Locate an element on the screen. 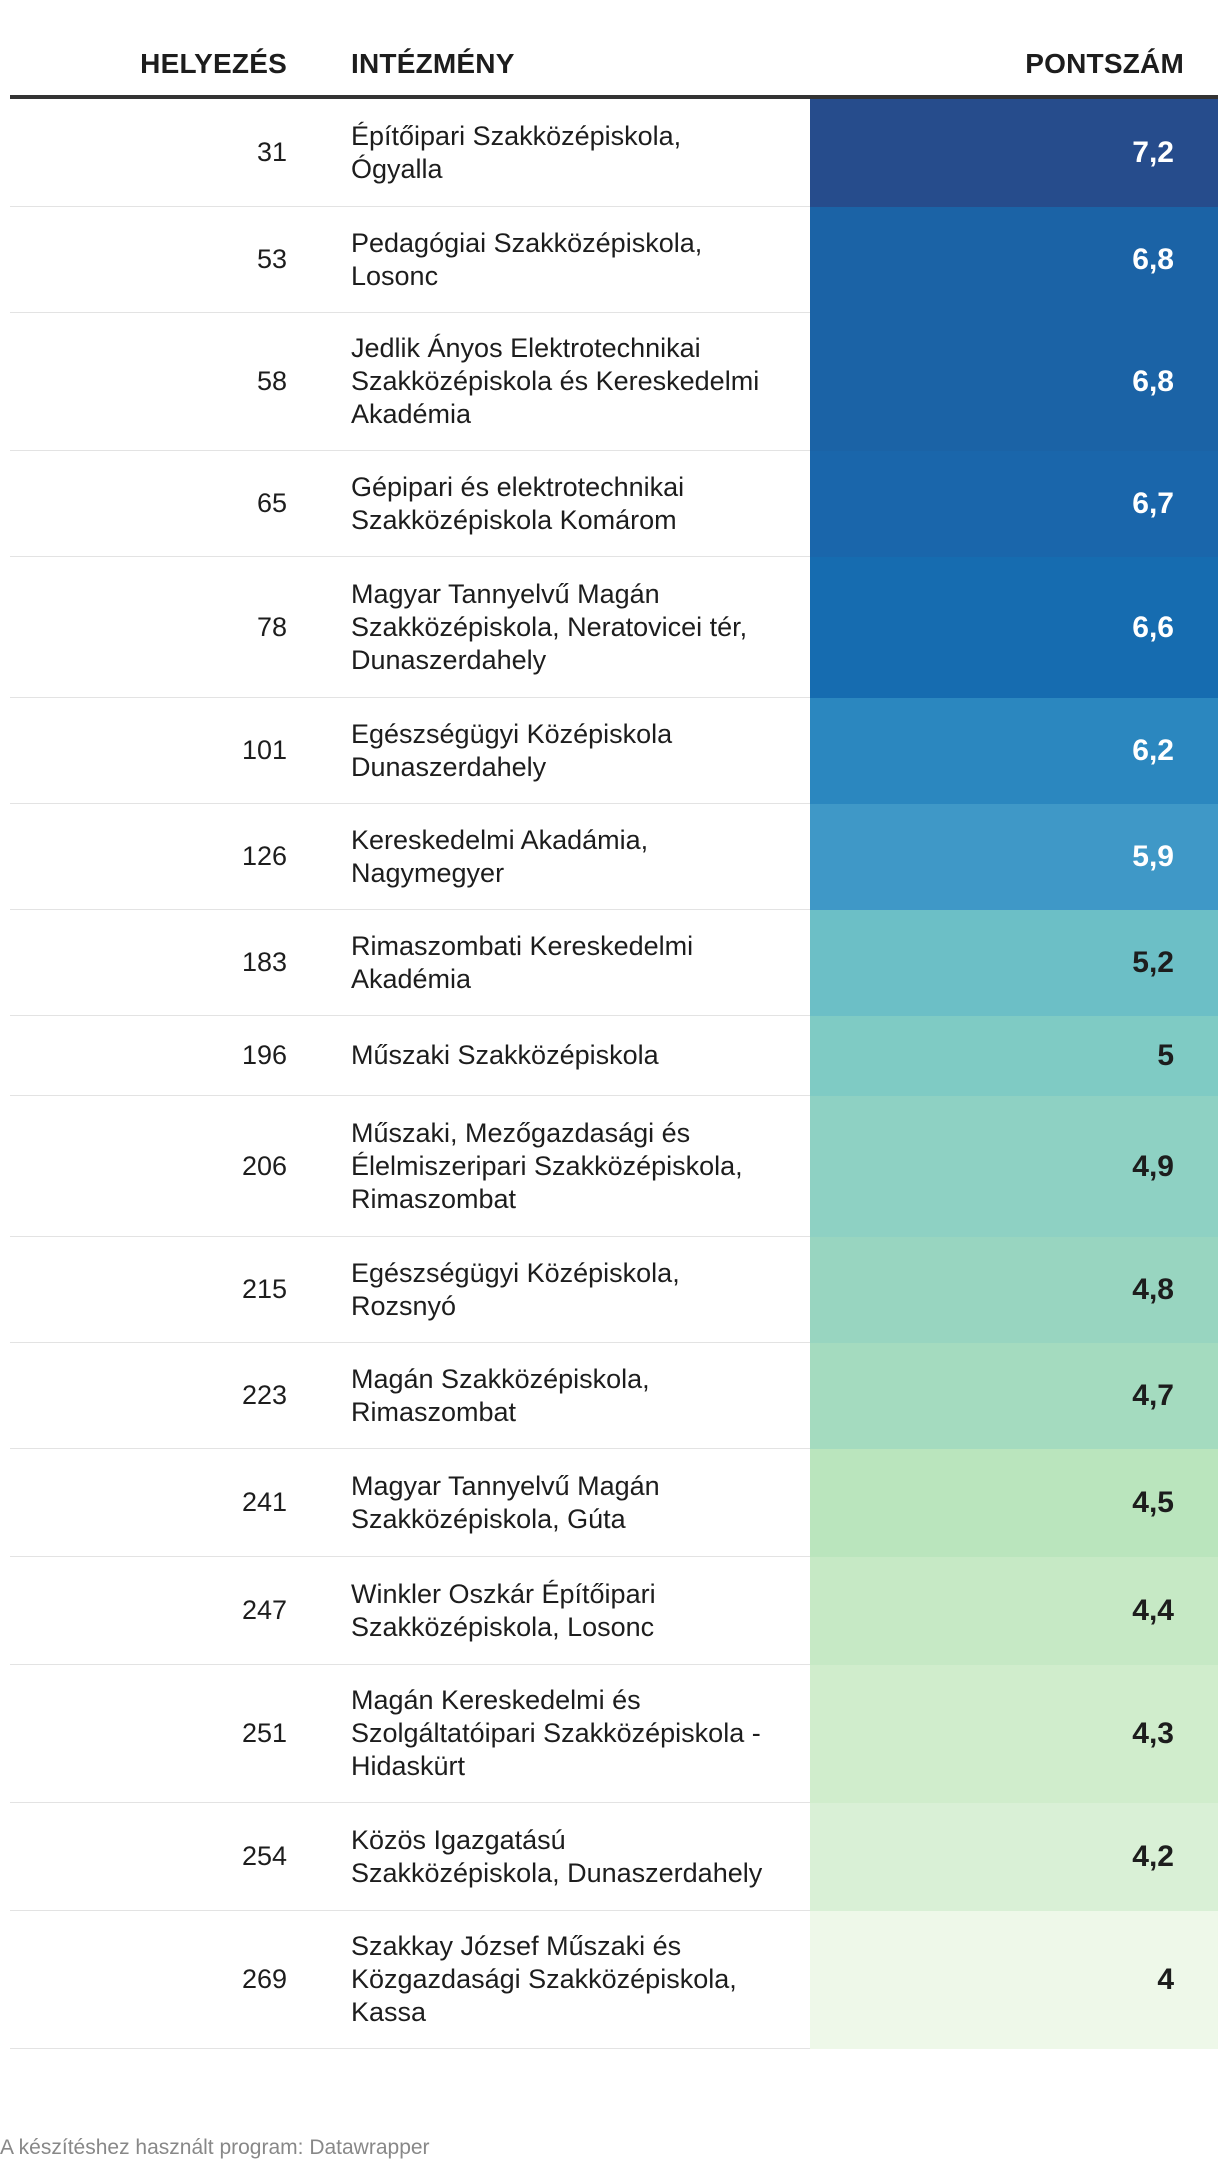 This screenshot has width=1220, height=2166. rank-cell: 241 is located at coordinates (264, 1502).